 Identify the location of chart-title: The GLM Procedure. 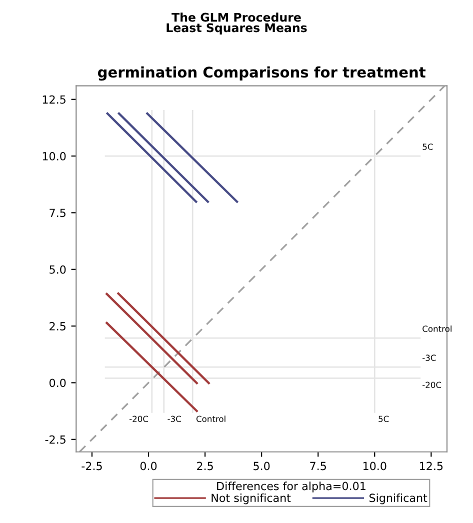
(236, 17).